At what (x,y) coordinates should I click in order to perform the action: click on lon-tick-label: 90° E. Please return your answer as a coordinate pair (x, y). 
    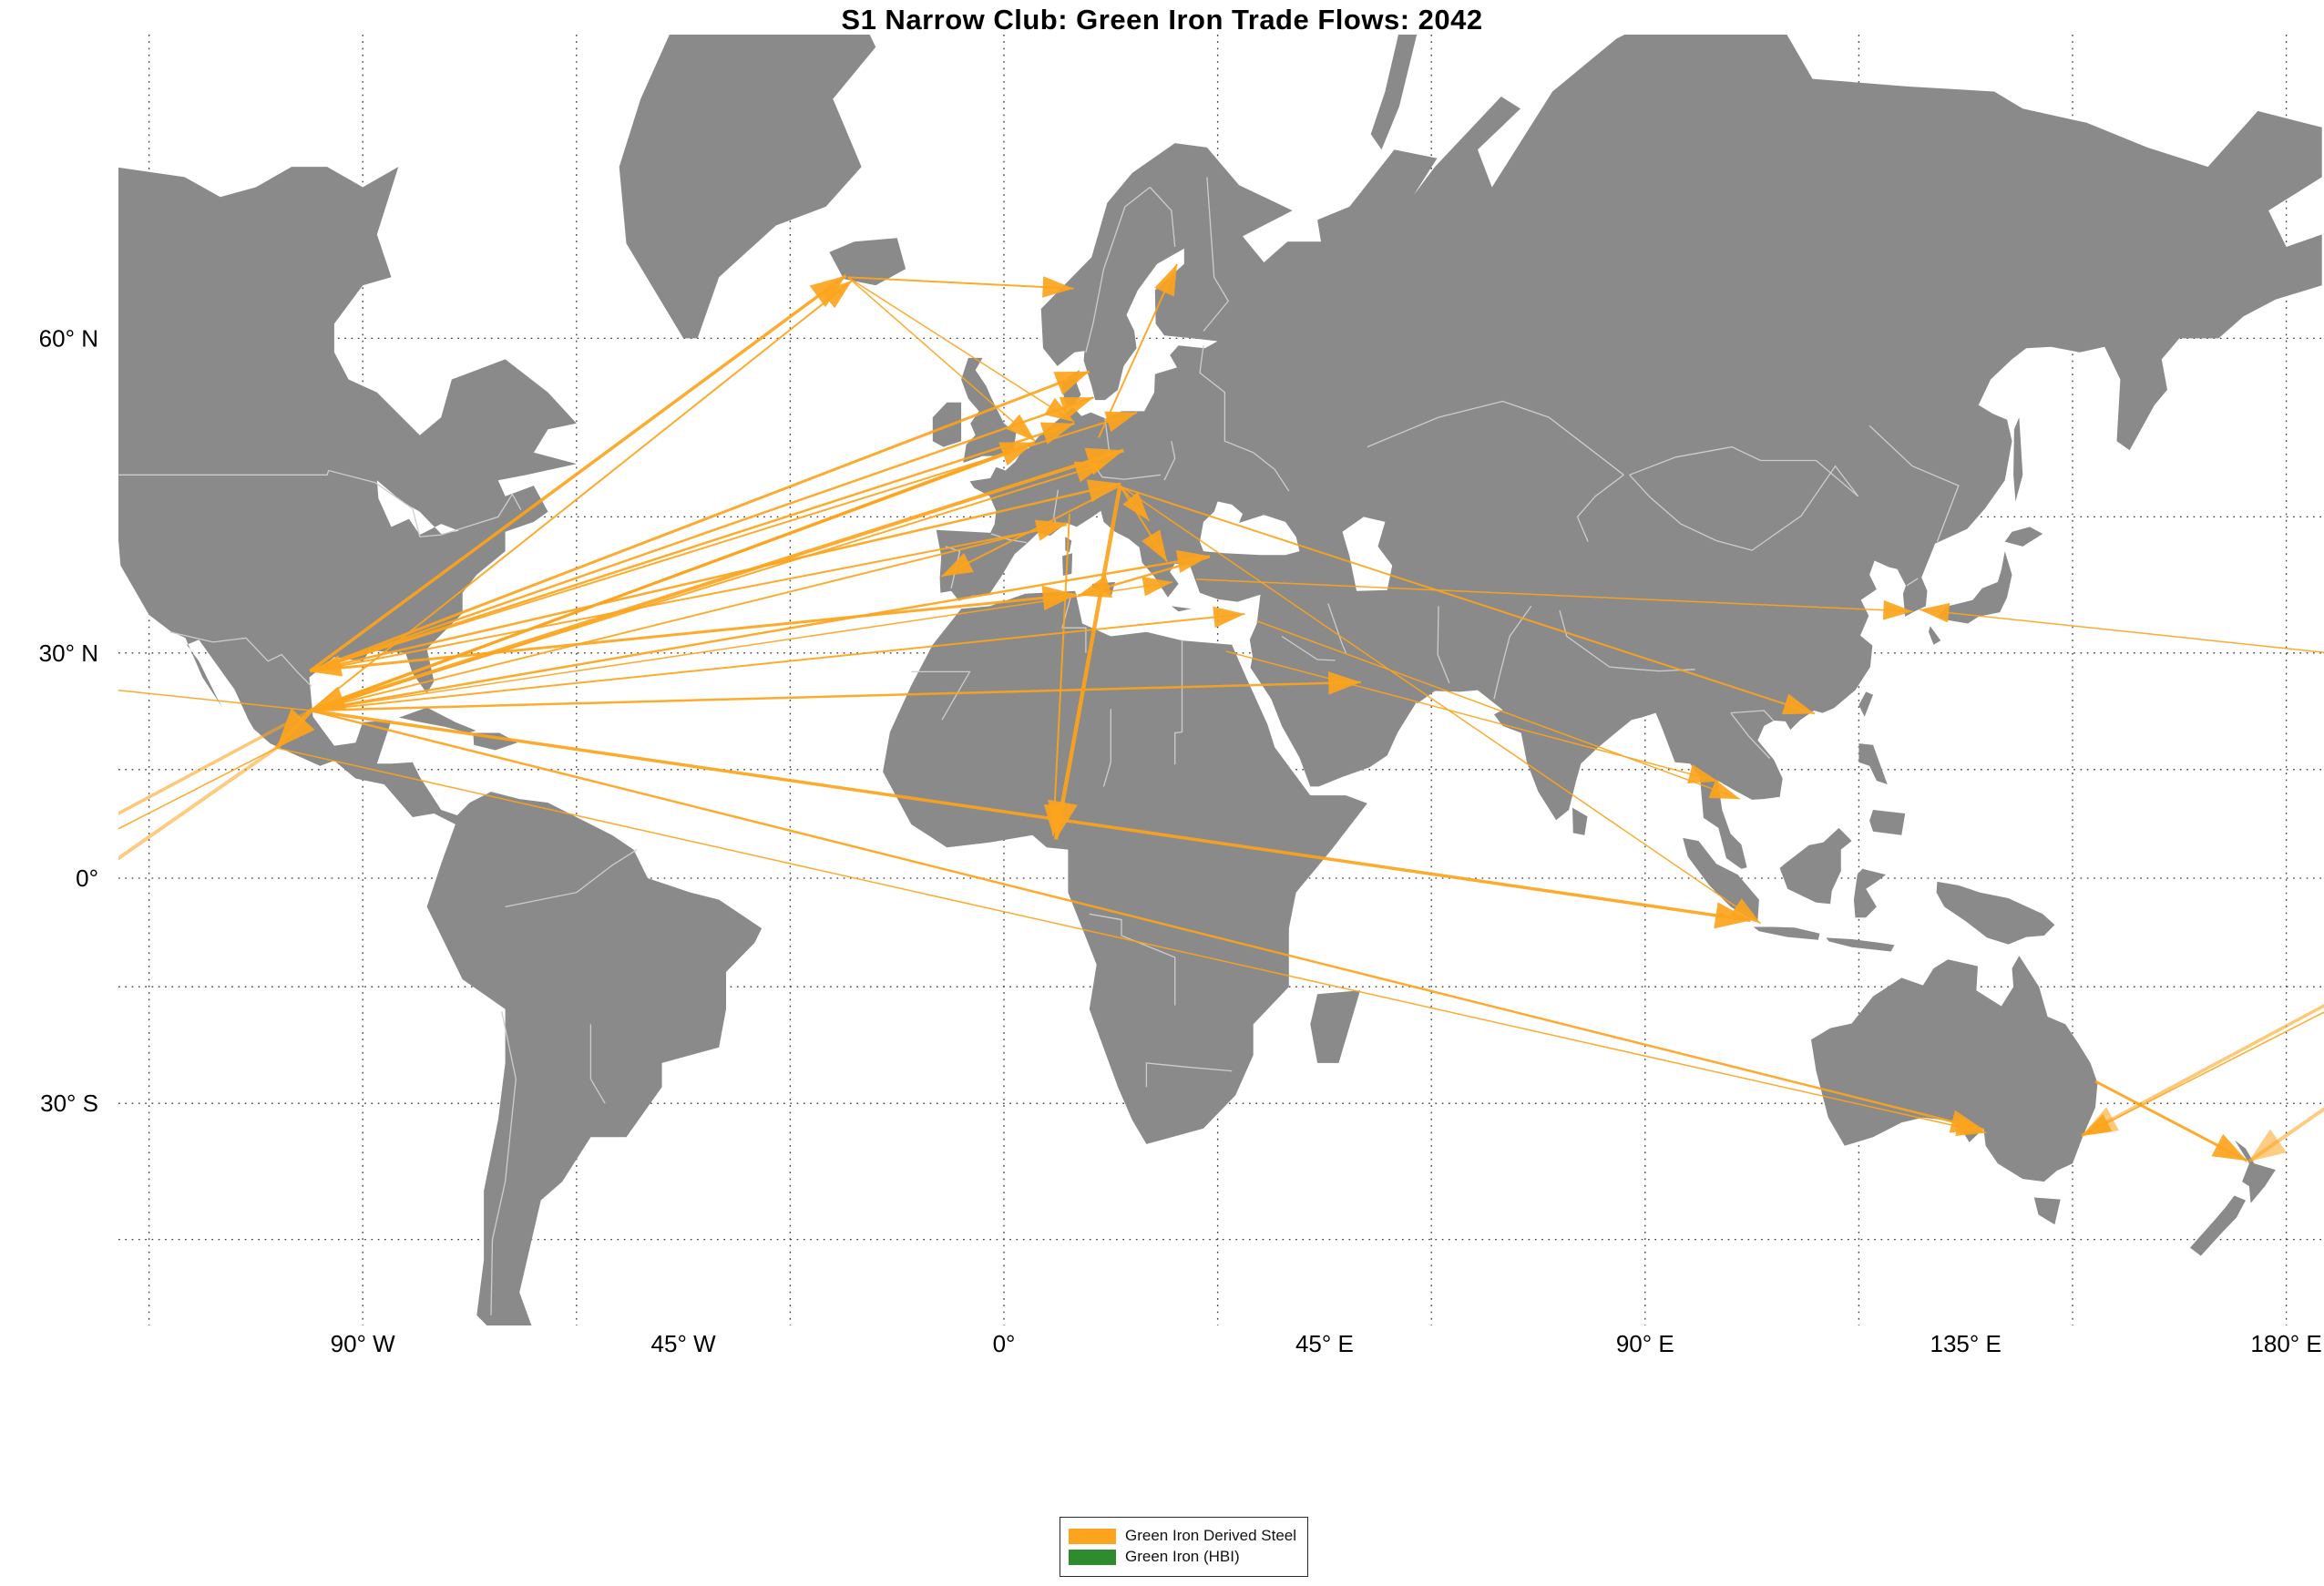
    Looking at the image, I should click on (1645, 1343).